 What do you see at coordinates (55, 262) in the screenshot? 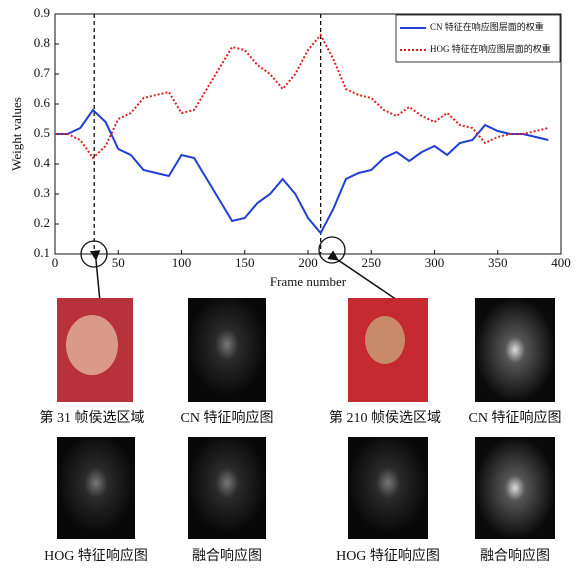
I see `x-tick-label: 0` at bounding box center [55, 262].